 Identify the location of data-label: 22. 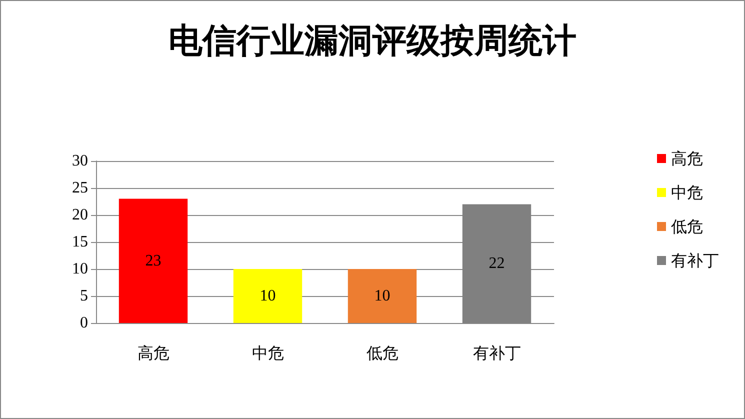
(496, 263).